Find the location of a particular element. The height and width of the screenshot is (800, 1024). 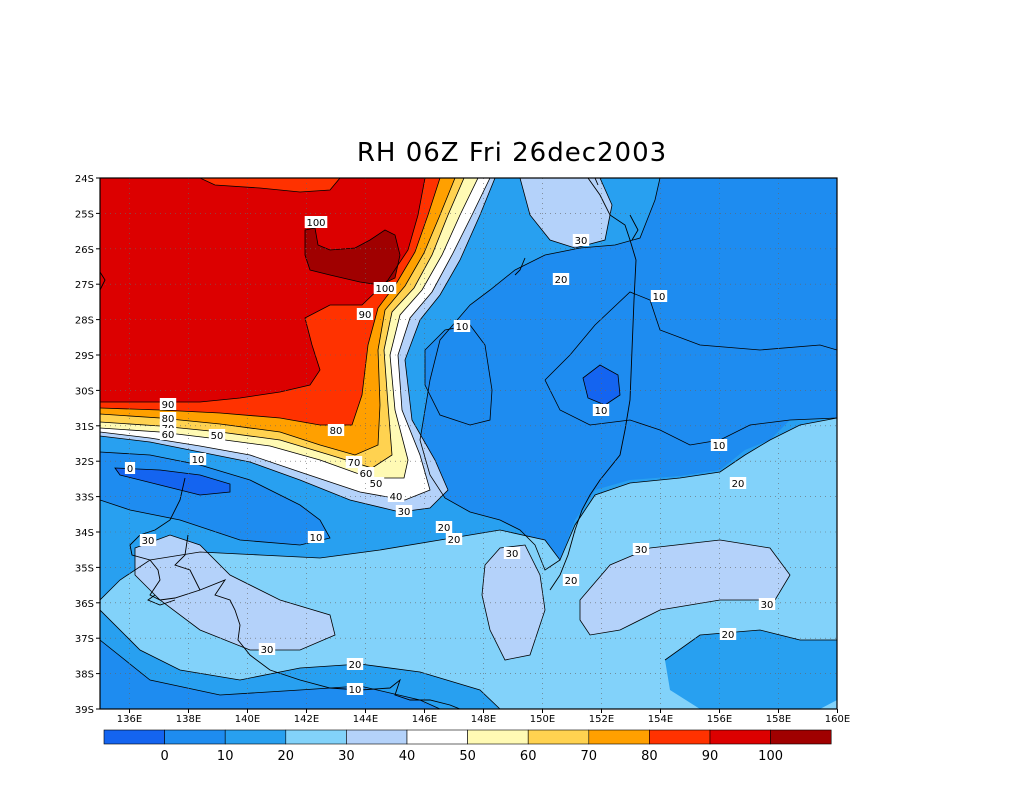

contour-label: 90 is located at coordinates (365, 314).